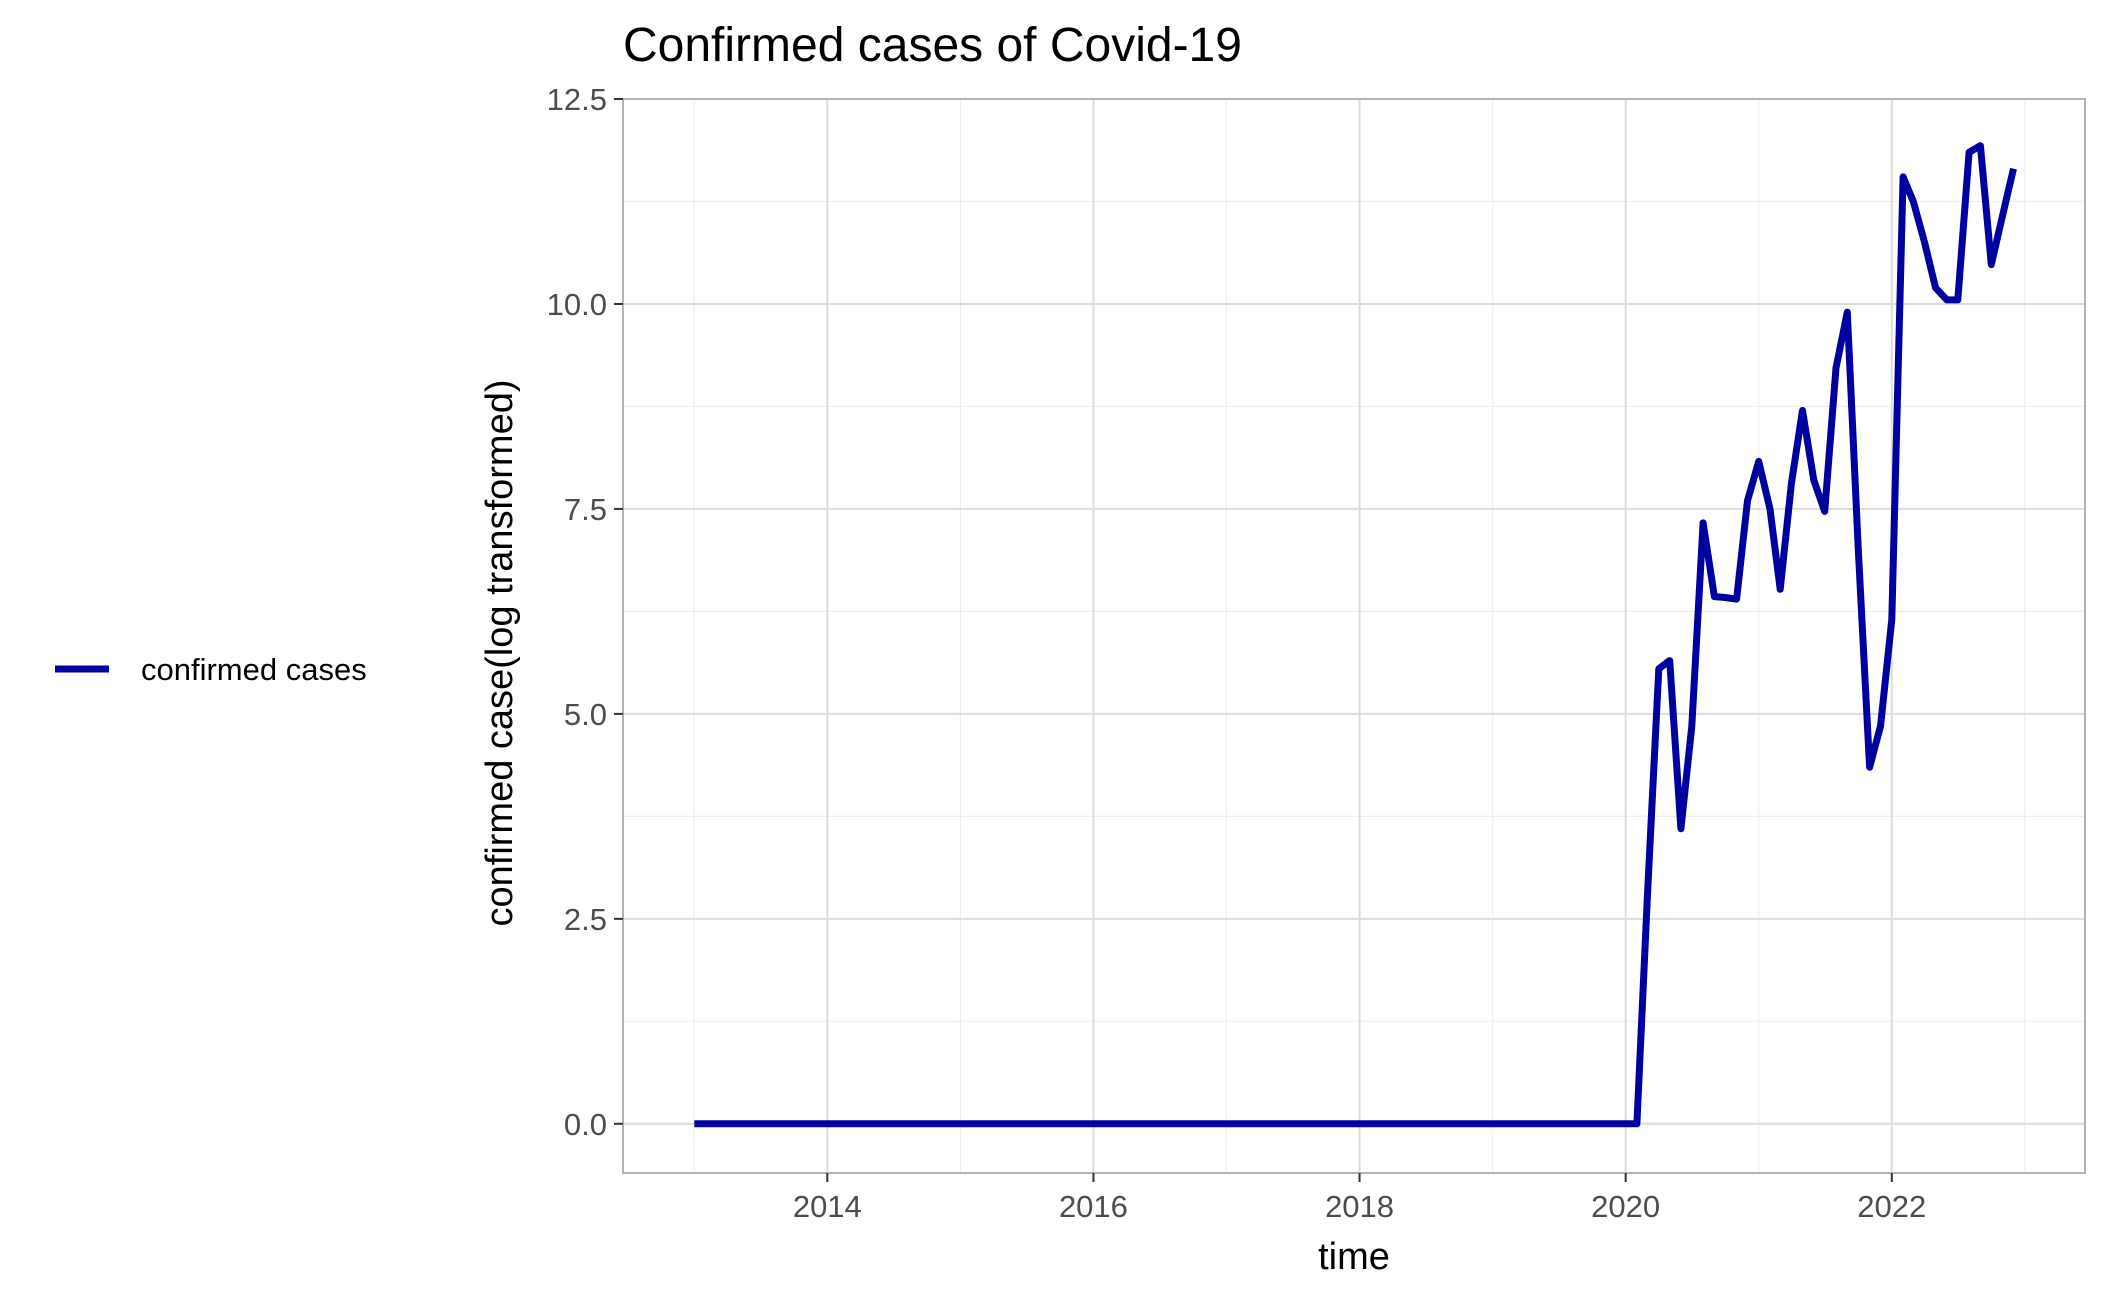  I want to click on legend: confirmed cases, so click(211, 669).